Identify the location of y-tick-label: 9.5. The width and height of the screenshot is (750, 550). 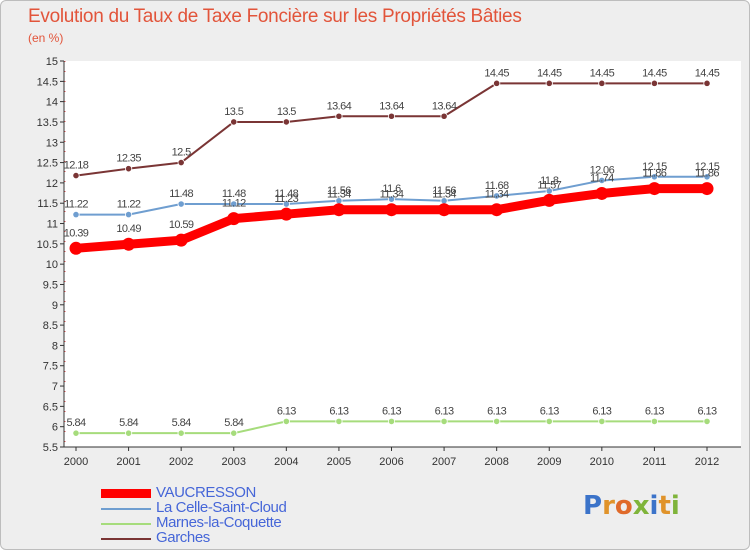
(50, 285).